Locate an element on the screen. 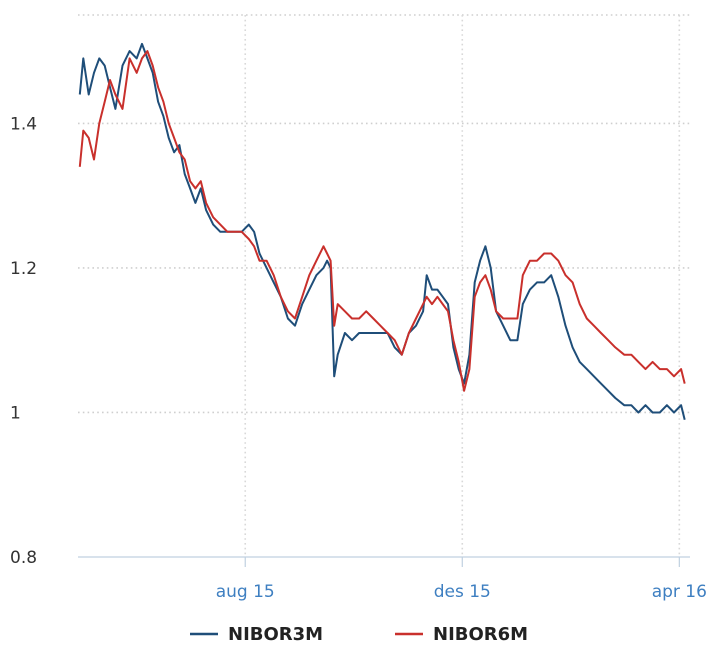  y-tick-label: 0.8 is located at coordinates (23, 558).